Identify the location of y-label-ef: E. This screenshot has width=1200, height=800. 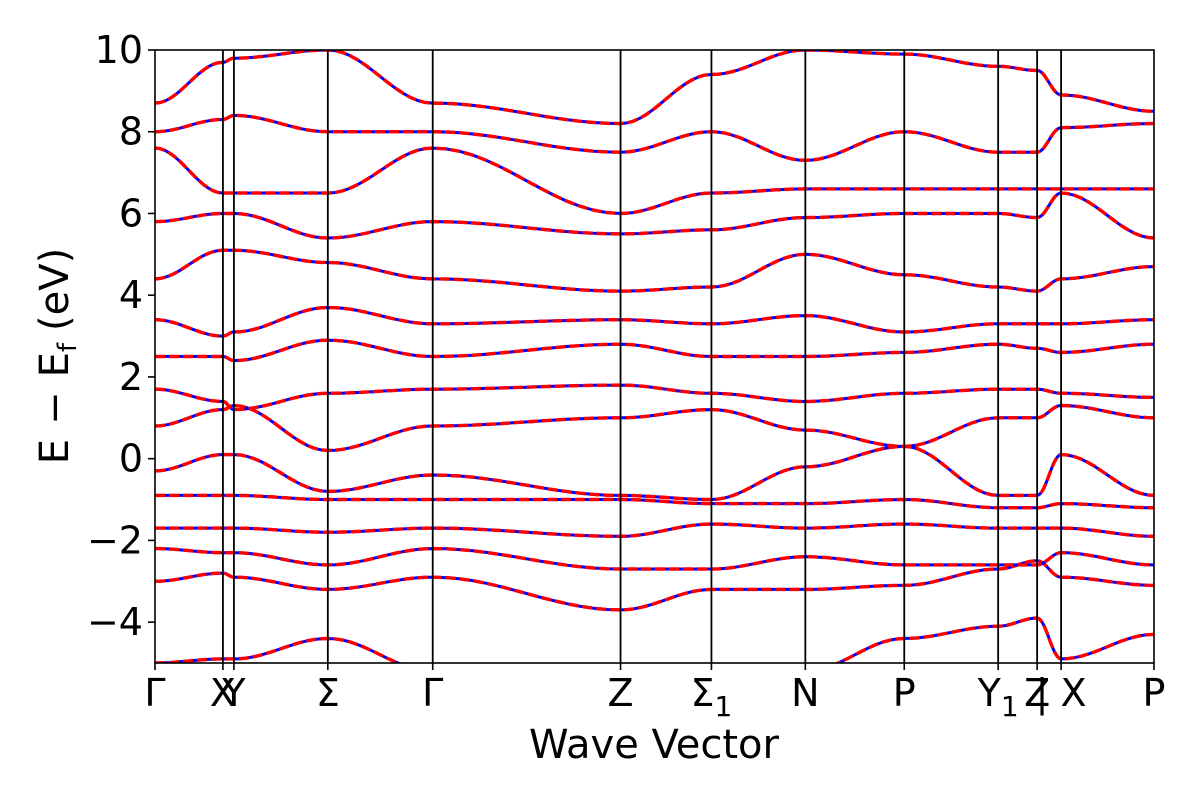
(55, 364).